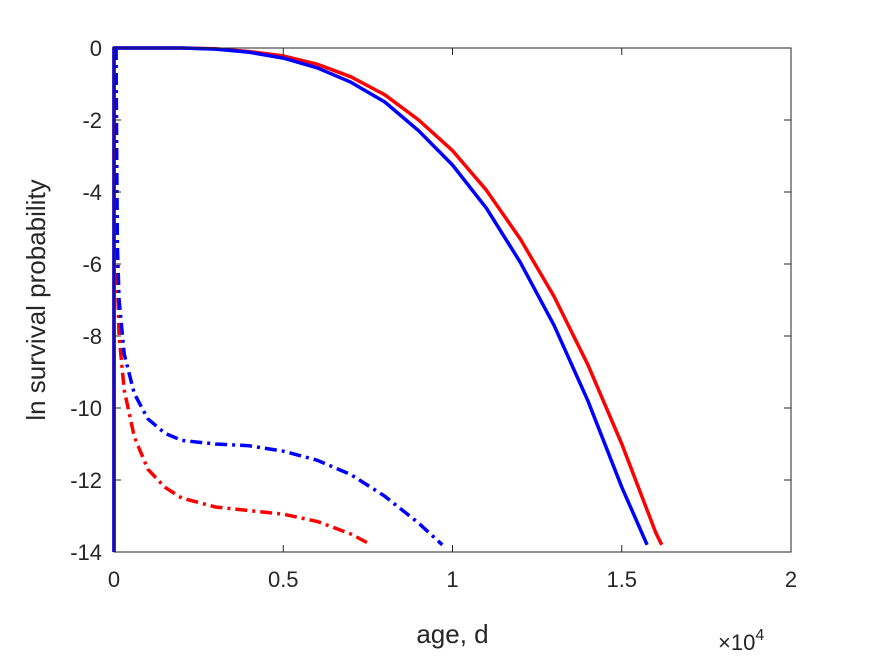  Describe the element at coordinates (759, 635) in the screenshot. I see `x-exponent-power: 4` at that location.